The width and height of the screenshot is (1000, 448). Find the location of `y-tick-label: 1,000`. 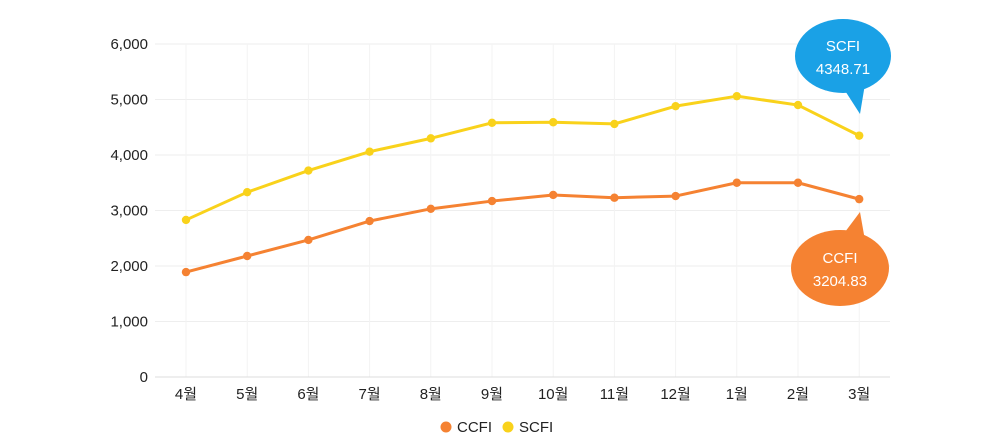

y-tick-label: 1,000 is located at coordinates (129, 322).